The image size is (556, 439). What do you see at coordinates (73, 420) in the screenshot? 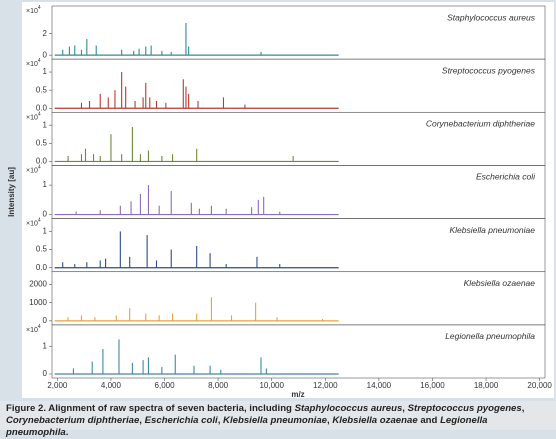
I see `caption-text: Corynebacterium diphtheriae` at bounding box center [73, 420].